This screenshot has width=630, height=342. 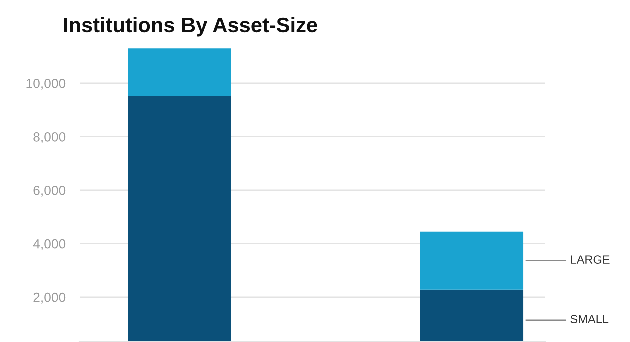 I want to click on y-tick-label: 2,000, so click(x=50, y=298).